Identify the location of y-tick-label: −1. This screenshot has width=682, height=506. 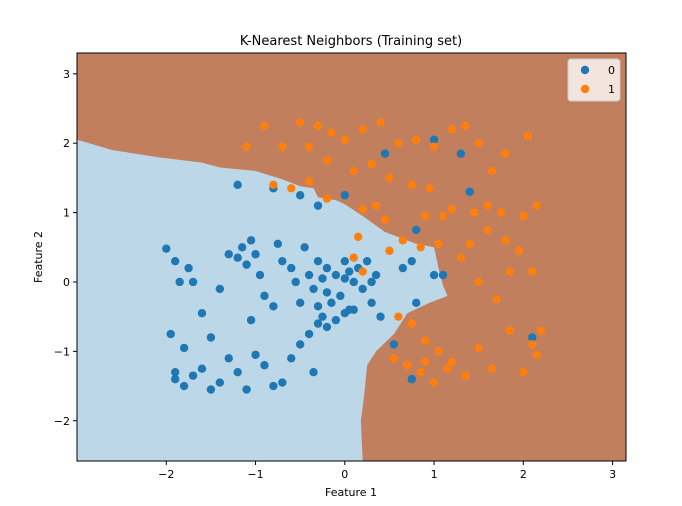
(62, 351).